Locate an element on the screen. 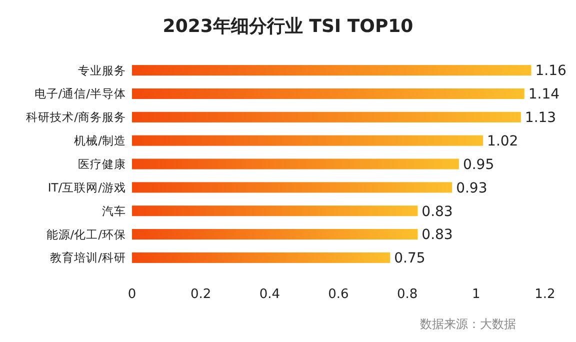  data-label: 0.93 is located at coordinates (472, 188).